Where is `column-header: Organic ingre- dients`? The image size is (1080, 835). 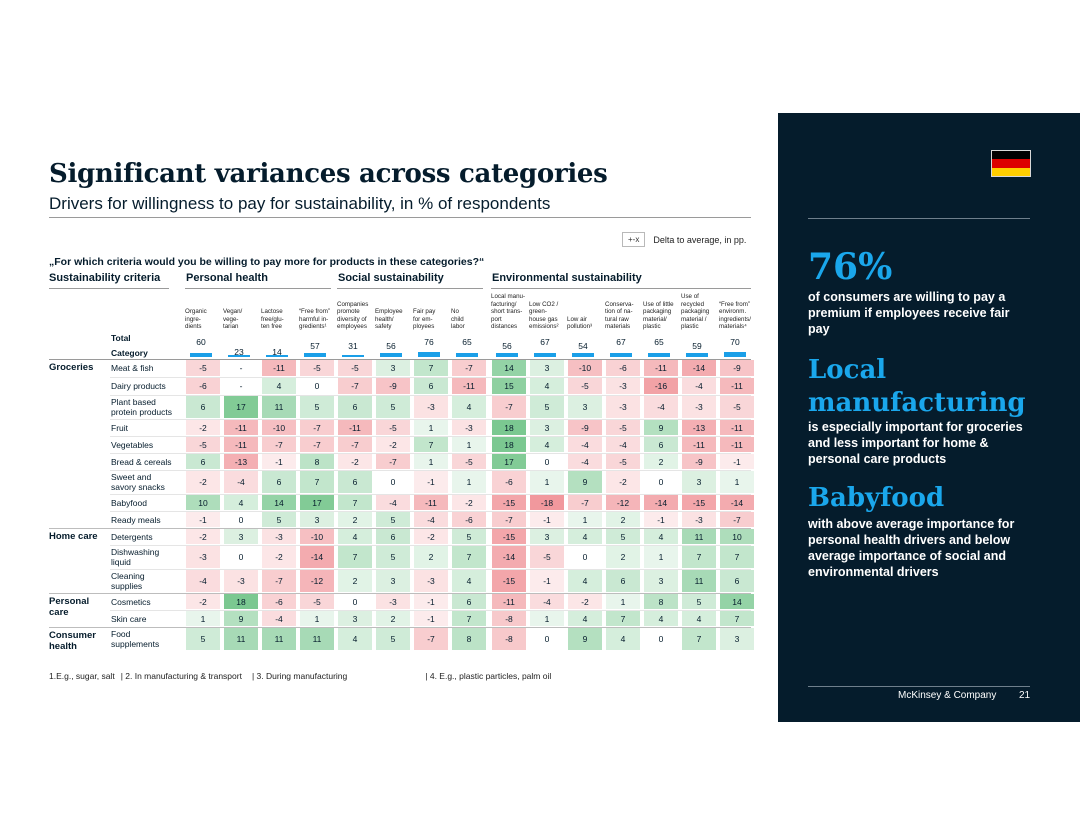
column-header: Organic ingre- dients is located at coordinates (196, 319).